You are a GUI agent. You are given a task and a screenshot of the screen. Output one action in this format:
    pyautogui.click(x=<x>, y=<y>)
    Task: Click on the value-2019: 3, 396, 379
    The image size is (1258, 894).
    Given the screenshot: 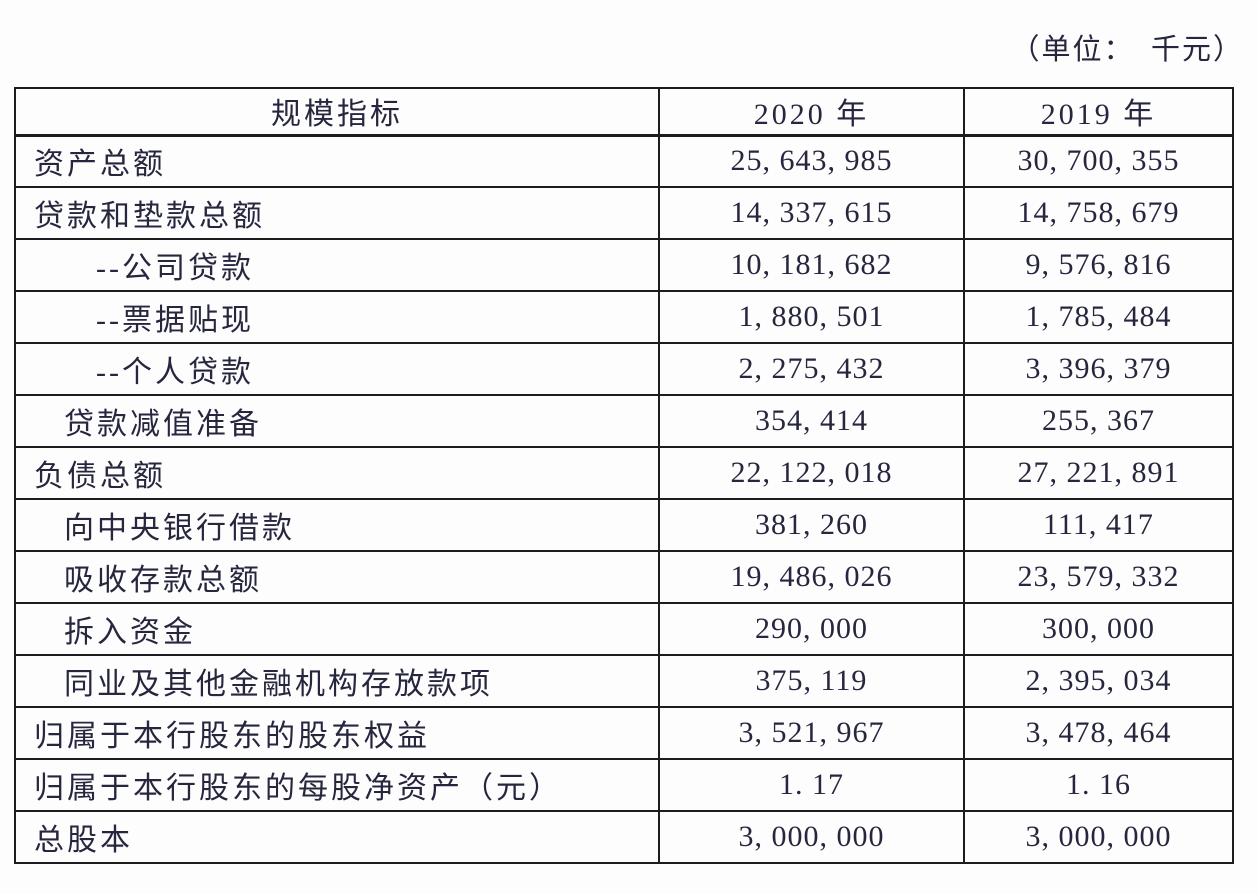 What is the action you would take?
    pyautogui.click(x=1098, y=369)
    